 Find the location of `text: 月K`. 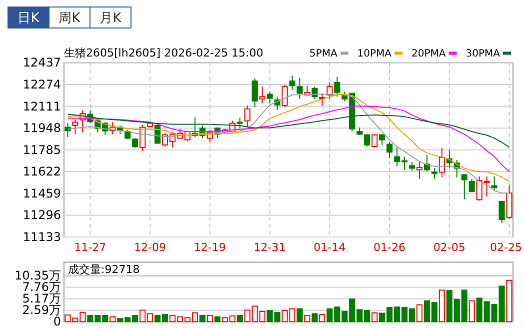

text: 月K is located at coordinates (111, 18).